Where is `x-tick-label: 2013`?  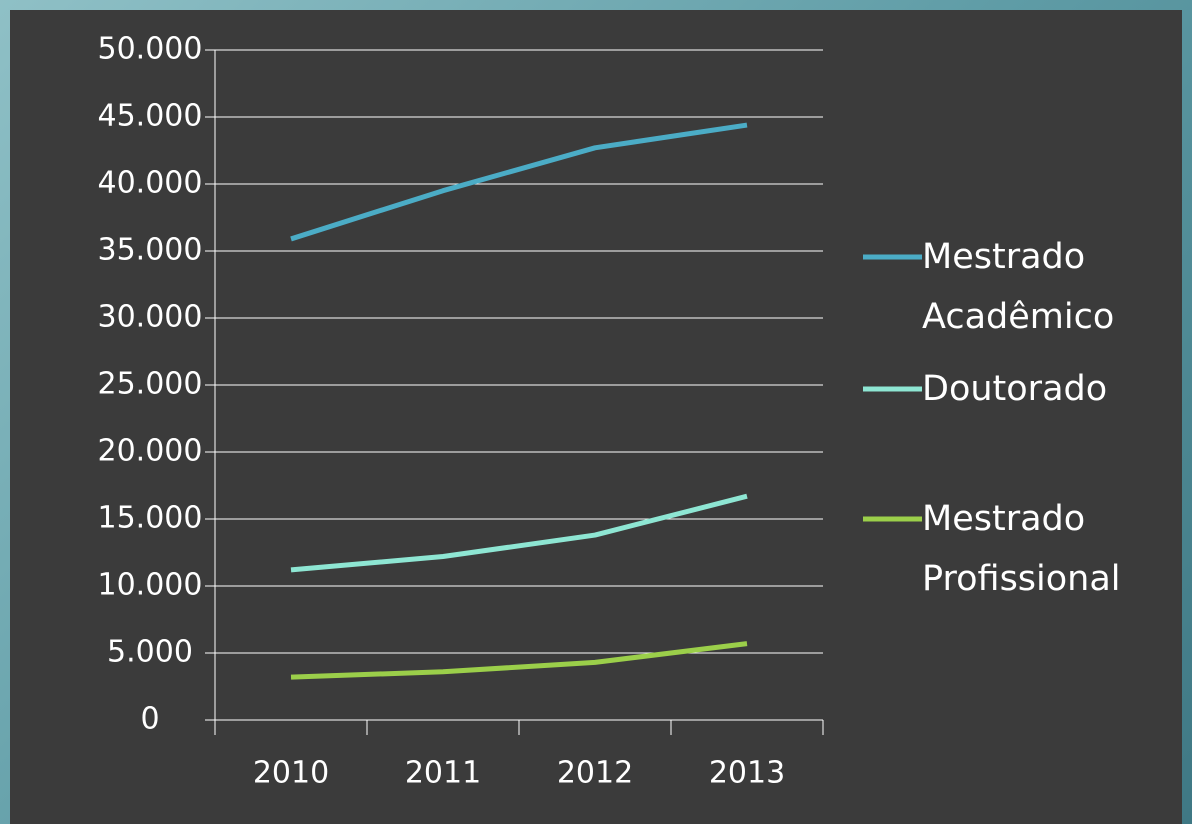
x-tick-label: 2013 is located at coordinates (747, 773).